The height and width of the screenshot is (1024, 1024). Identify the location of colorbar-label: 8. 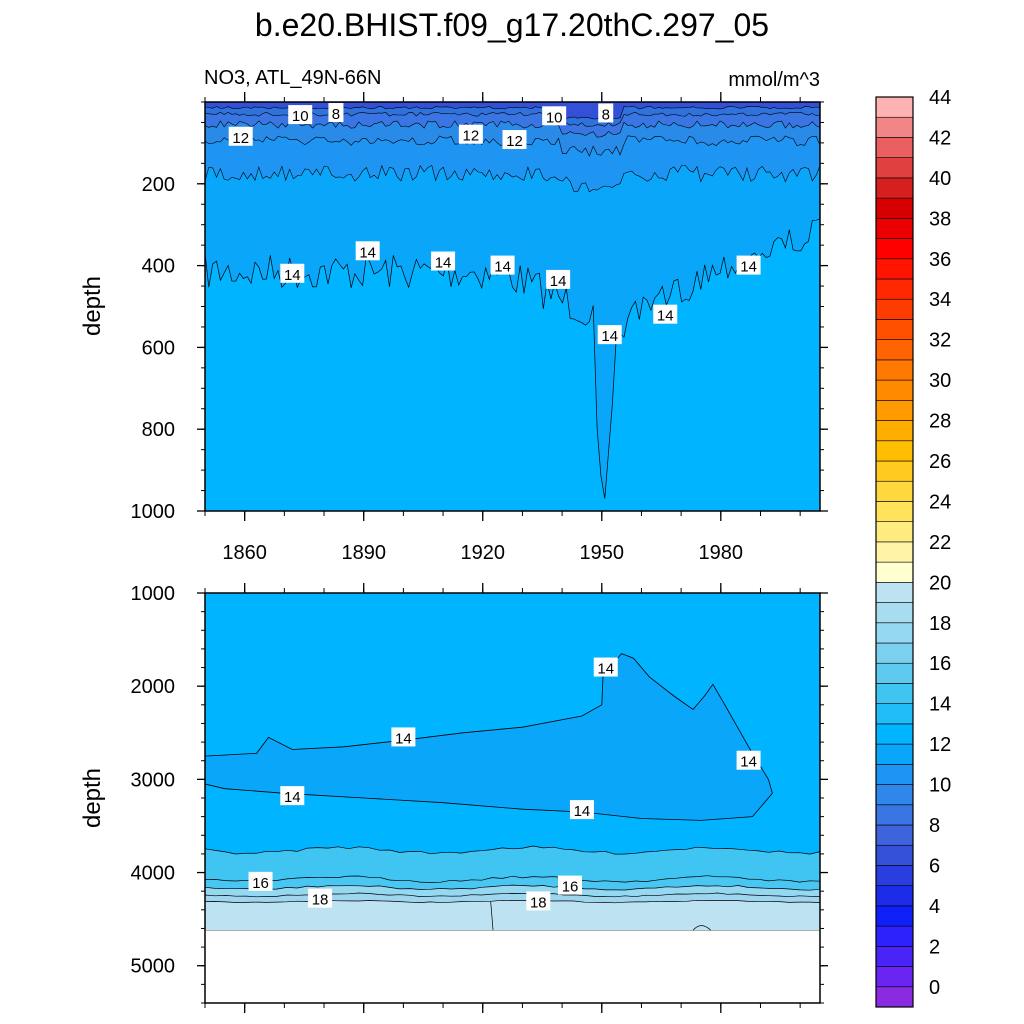
(934, 826).